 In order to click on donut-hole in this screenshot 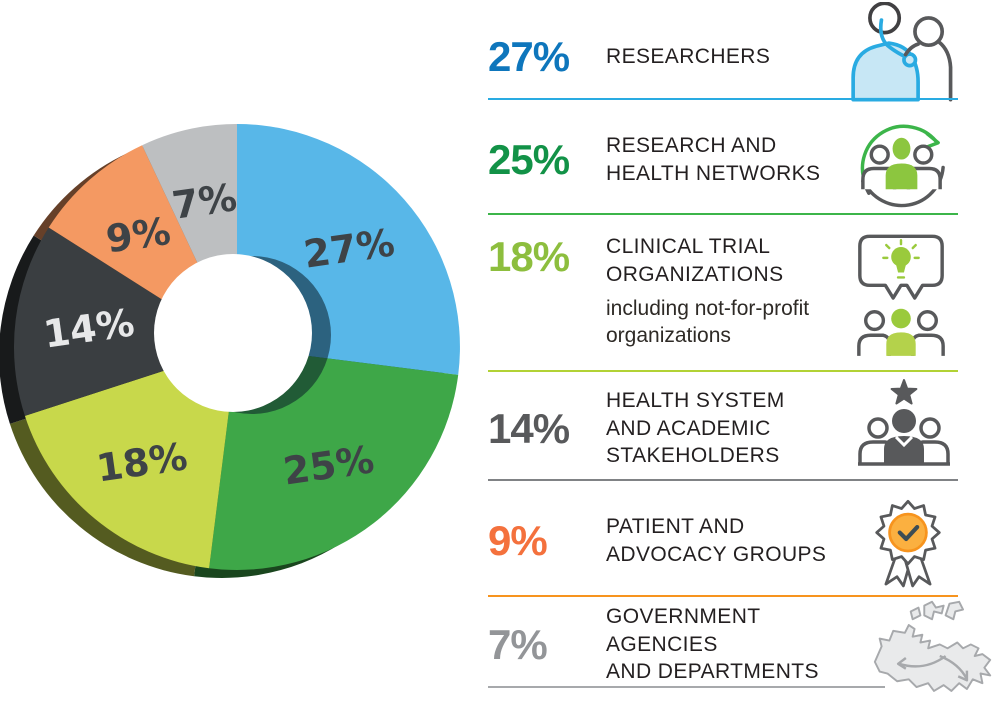, I will do `click(233, 333)`.